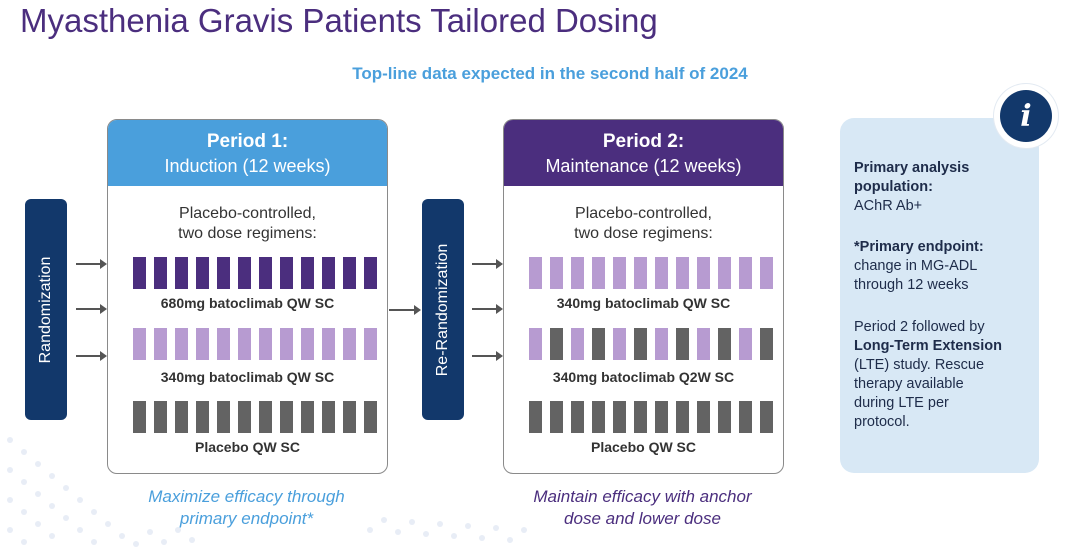 This screenshot has height=550, width=1080. I want to click on period2-arm1-bars, so click(651, 273).